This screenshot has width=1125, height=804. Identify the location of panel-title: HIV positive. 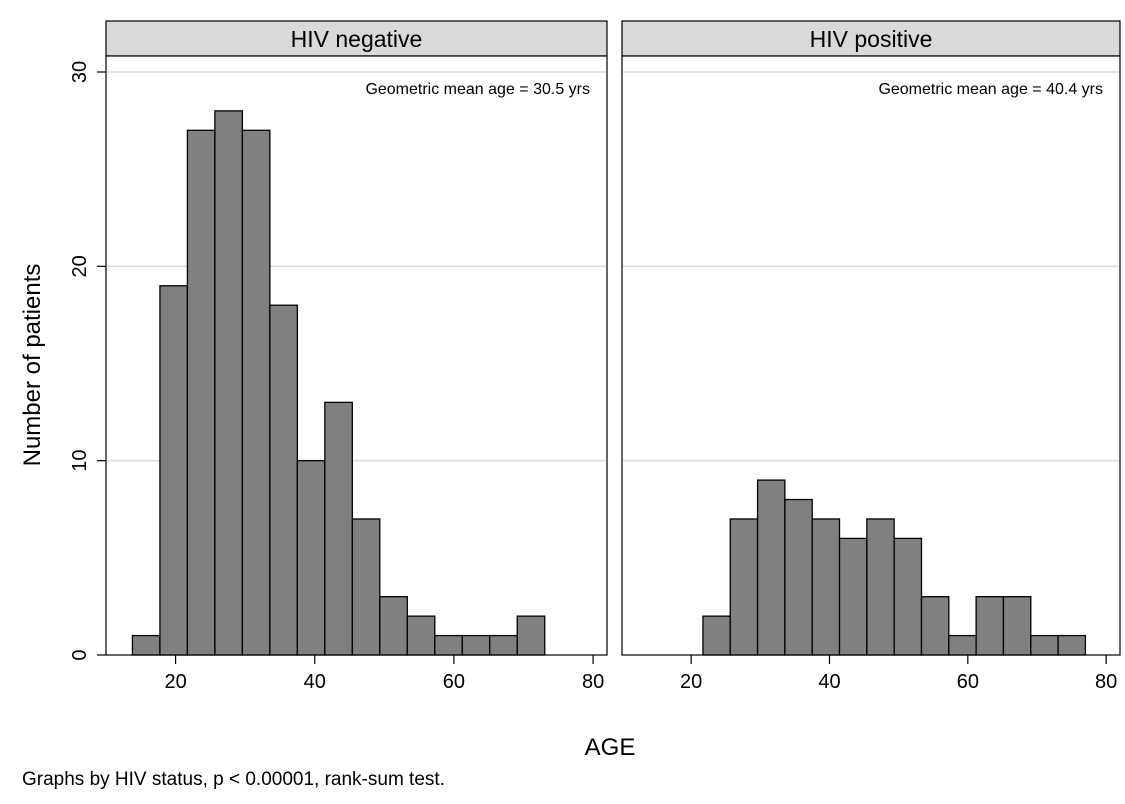
(871, 39).